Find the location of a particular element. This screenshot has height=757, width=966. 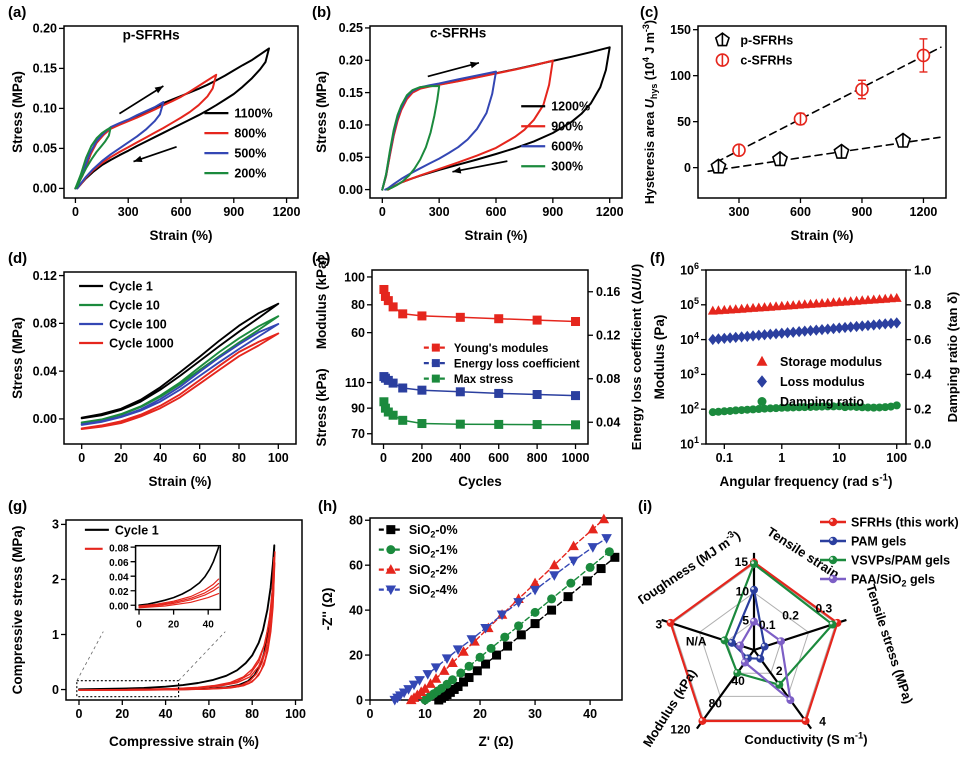

tspan-shape: 1000 is located at coordinates (576, 458).